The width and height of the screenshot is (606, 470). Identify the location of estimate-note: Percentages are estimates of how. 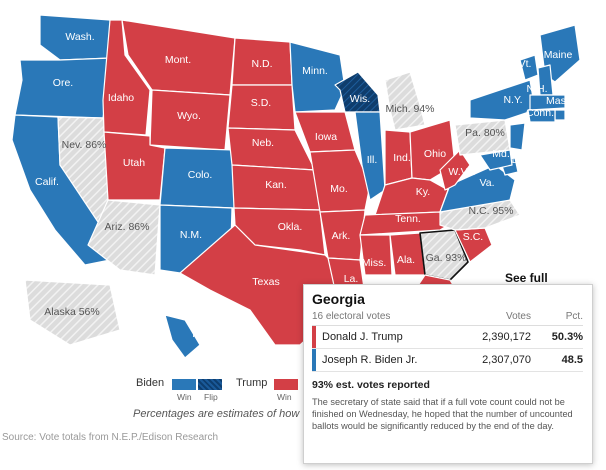
(216, 414).